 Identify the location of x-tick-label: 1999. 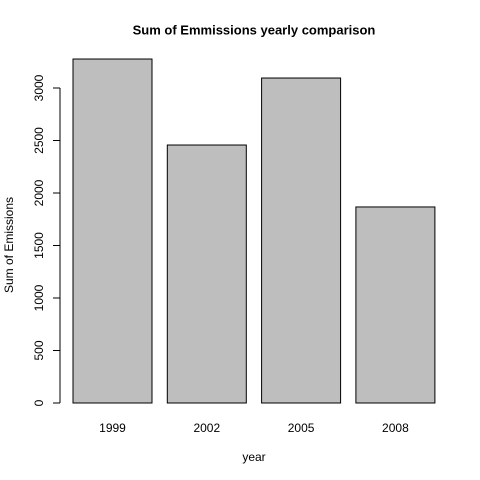
(112, 428).